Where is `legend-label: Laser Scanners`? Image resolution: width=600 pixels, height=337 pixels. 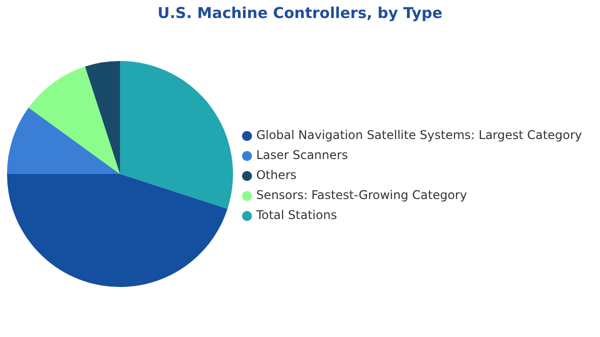
legend-label: Laser Scanners is located at coordinates (302, 155).